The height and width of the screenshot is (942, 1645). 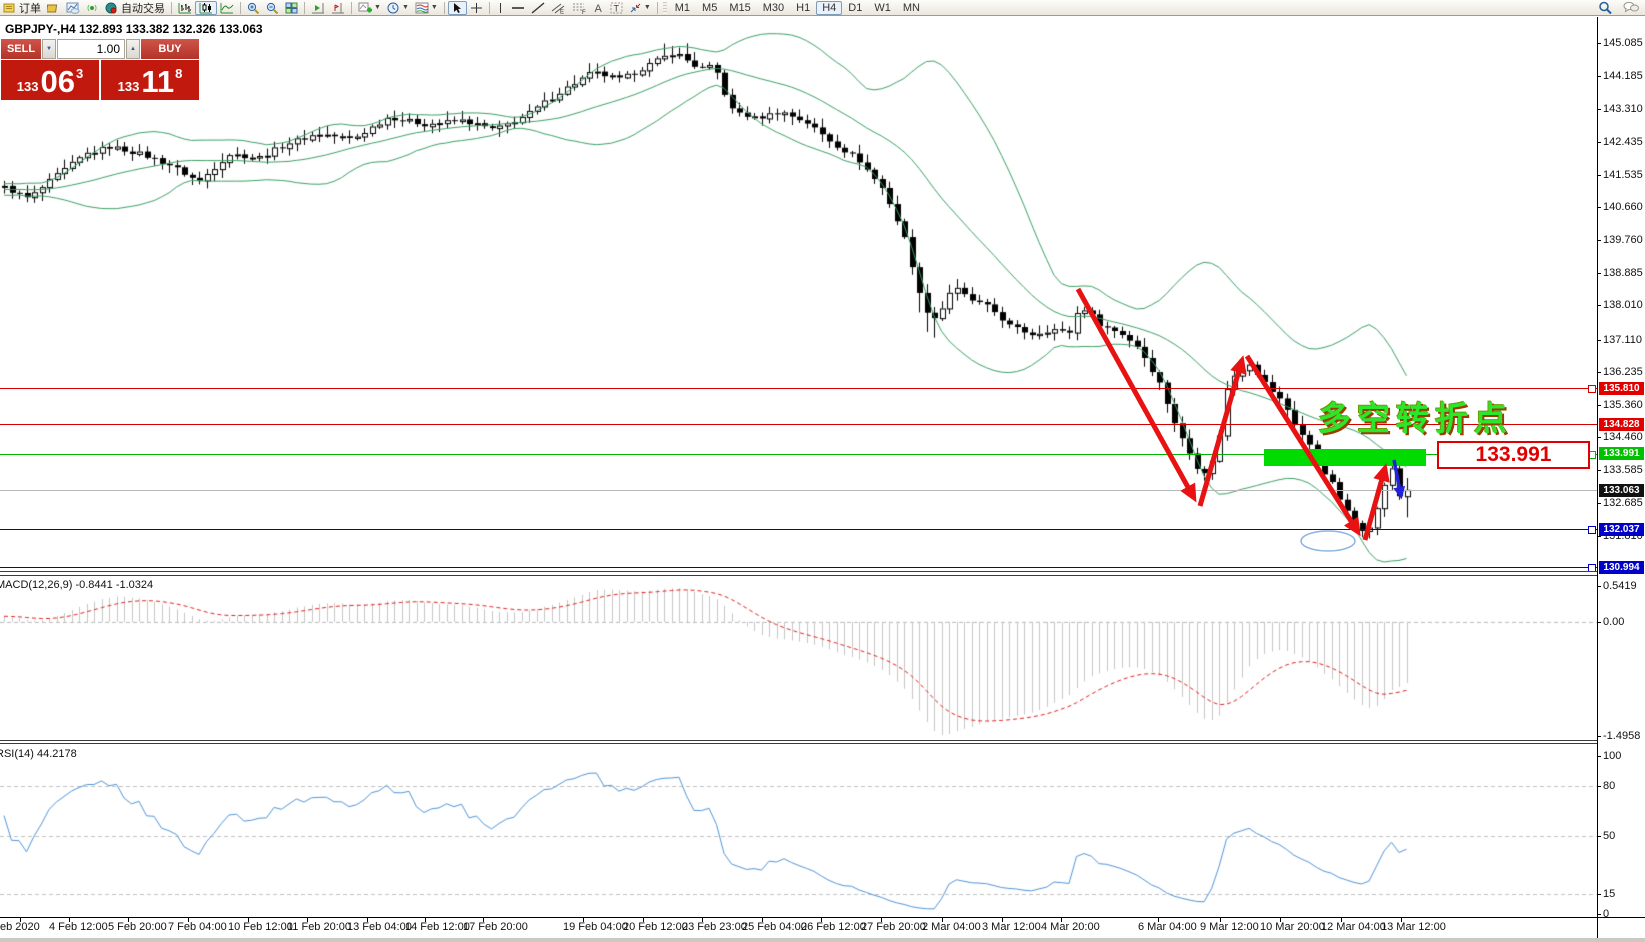 I want to click on buy-button: BUY, so click(x=170, y=49).